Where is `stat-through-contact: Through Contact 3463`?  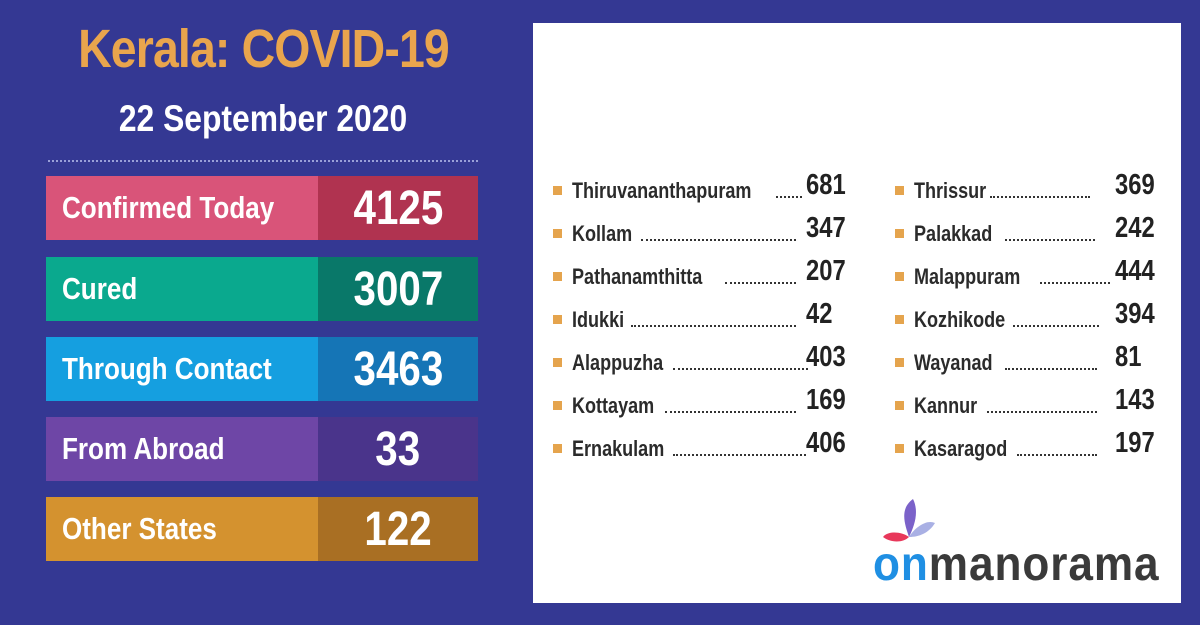 stat-through-contact: Through Contact 3463 is located at coordinates (262, 369).